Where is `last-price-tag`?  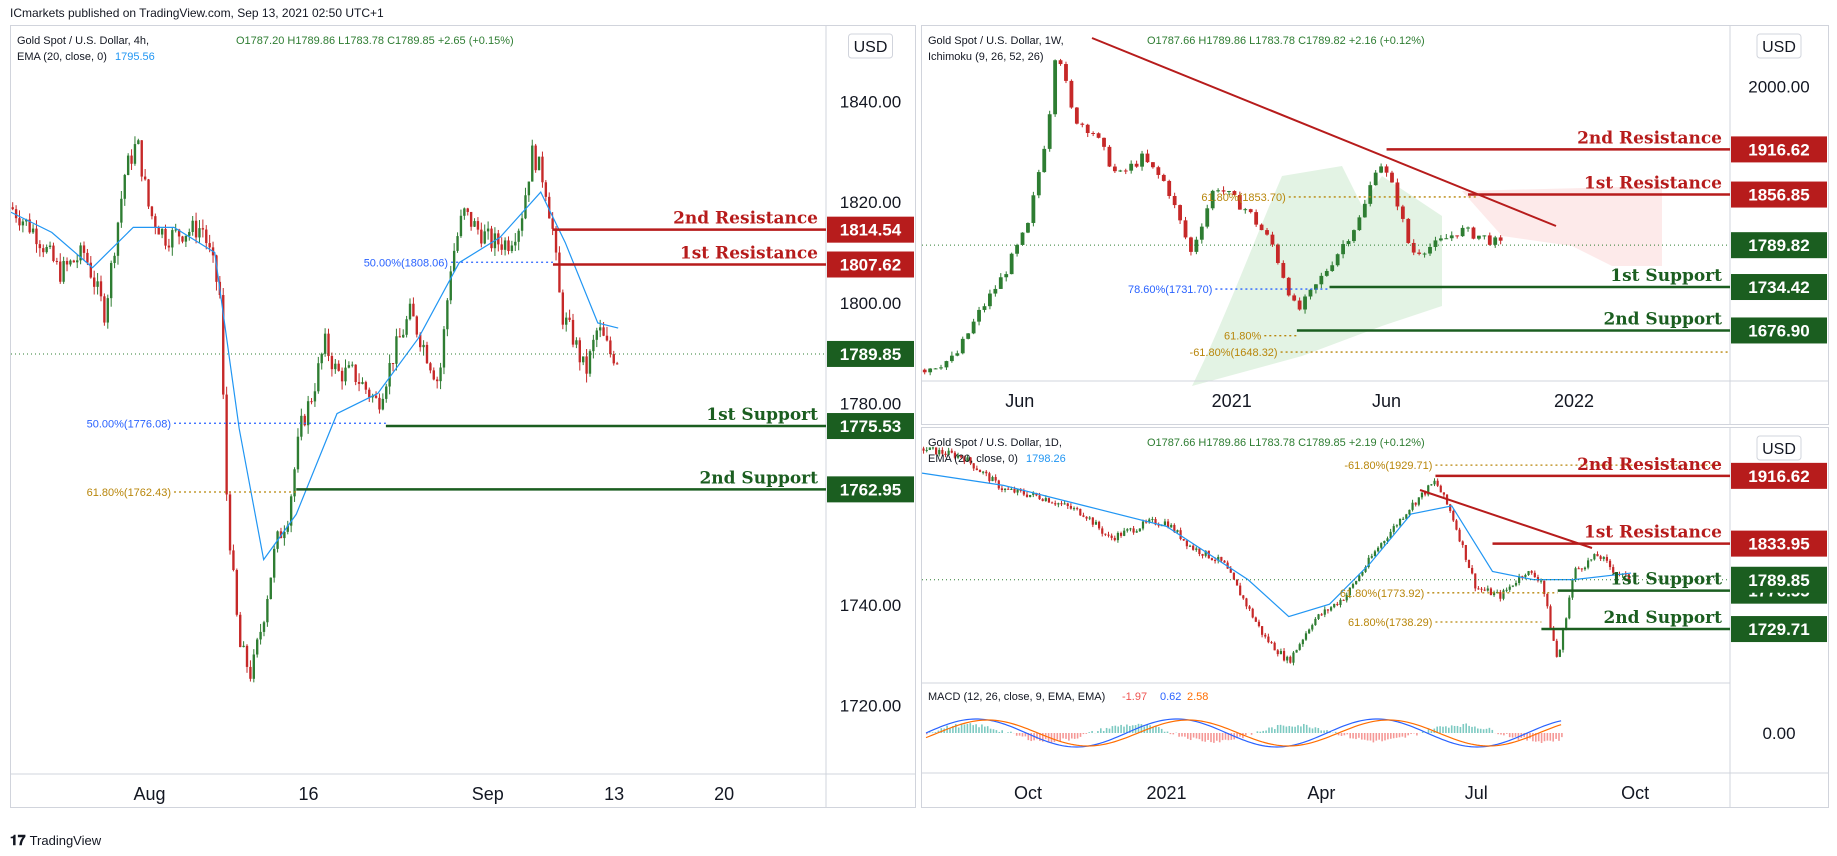 last-price-tag is located at coordinates (1779, 579).